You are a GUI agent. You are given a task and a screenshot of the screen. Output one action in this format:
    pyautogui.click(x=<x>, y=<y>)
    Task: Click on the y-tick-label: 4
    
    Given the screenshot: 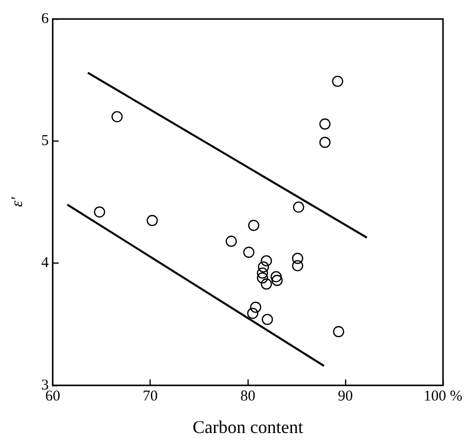 What is the action you would take?
    pyautogui.click(x=45, y=263)
    